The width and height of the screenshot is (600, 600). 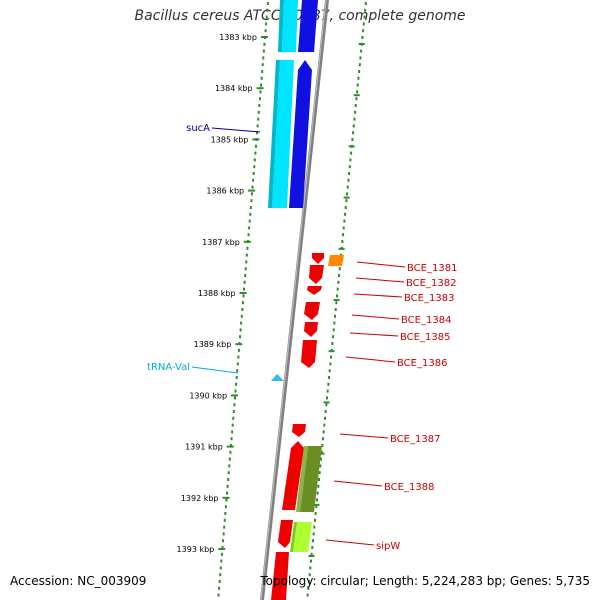 What do you see at coordinates (283, 134) in the screenshot?
I see `feature-cyan-suca` at bounding box center [283, 134].